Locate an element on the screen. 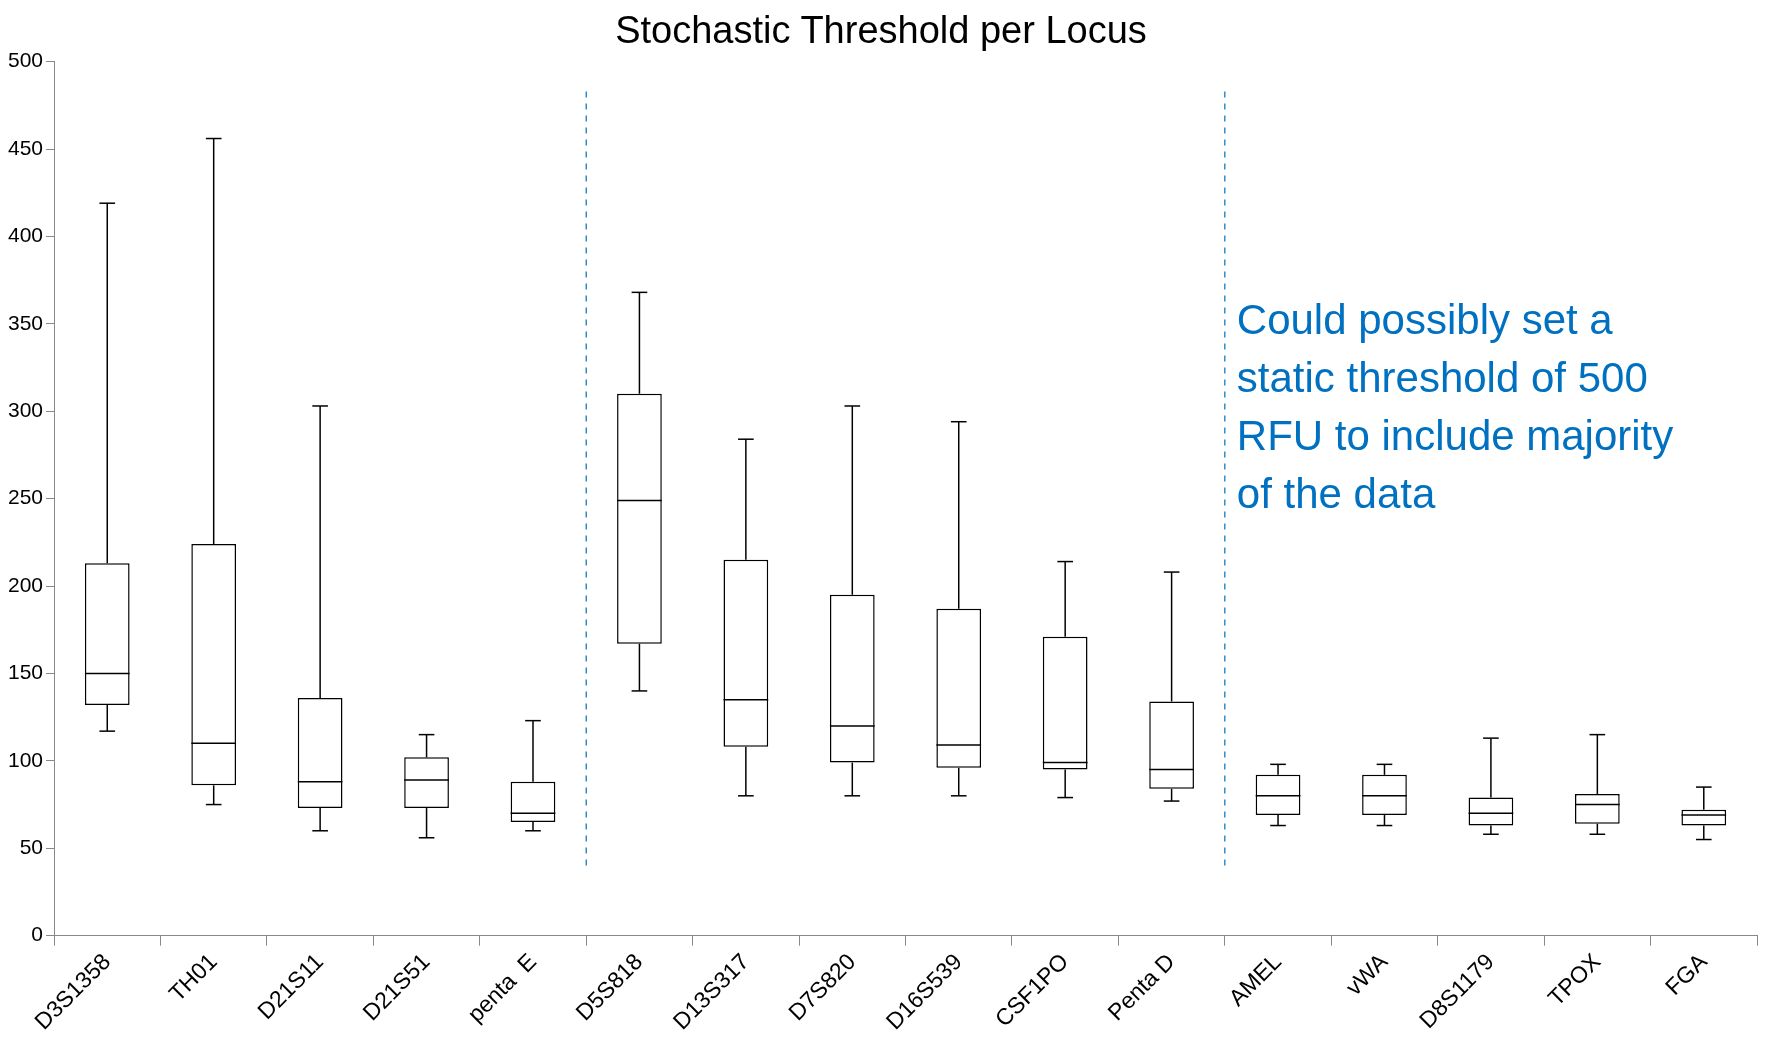 This screenshot has height=1039, width=1787. x-tick-label: vWA is located at coordinates (1366, 974).